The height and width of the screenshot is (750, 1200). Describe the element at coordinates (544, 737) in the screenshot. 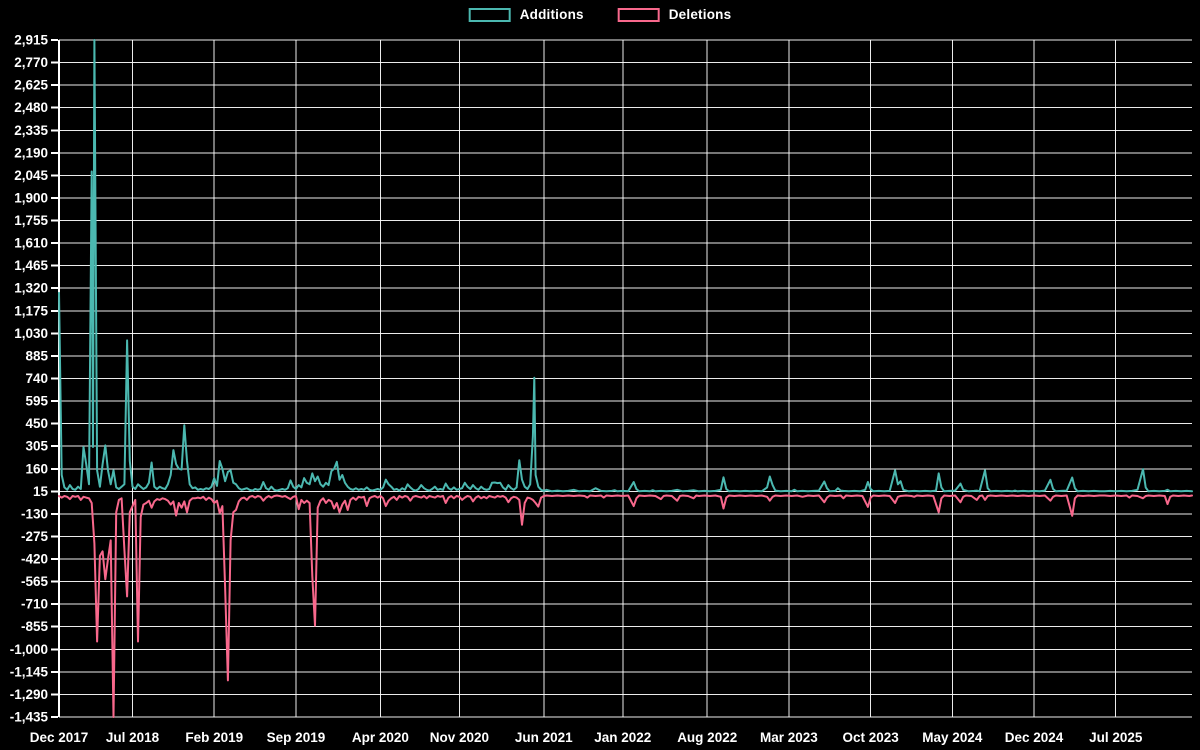

I see `x-tick-label: Jun 2021` at that location.